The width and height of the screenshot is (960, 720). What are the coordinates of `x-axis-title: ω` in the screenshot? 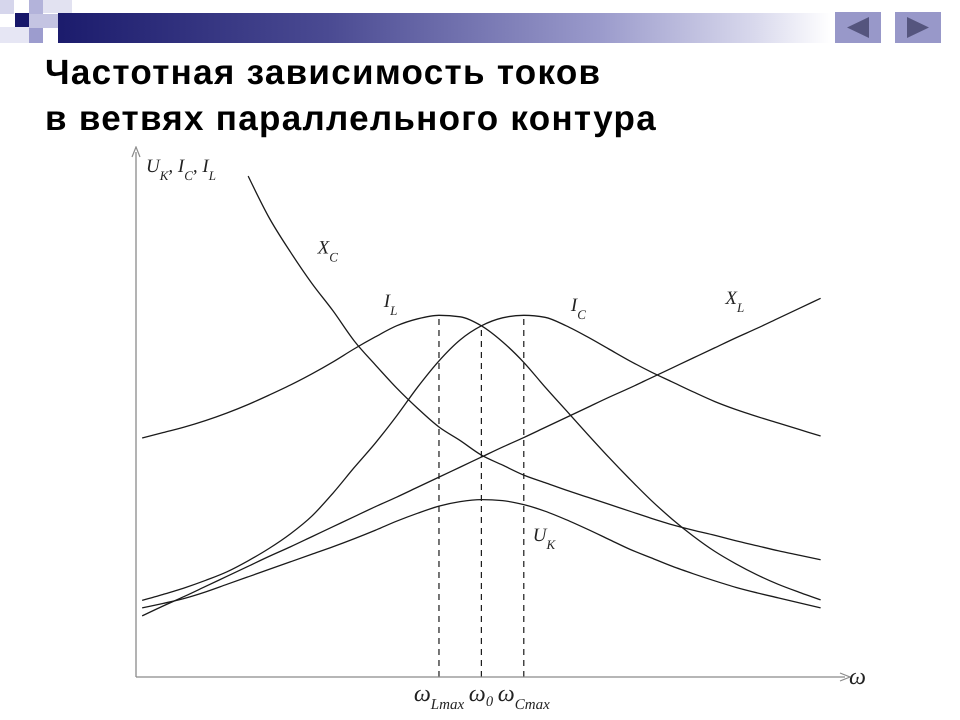 It's located at (857, 677).